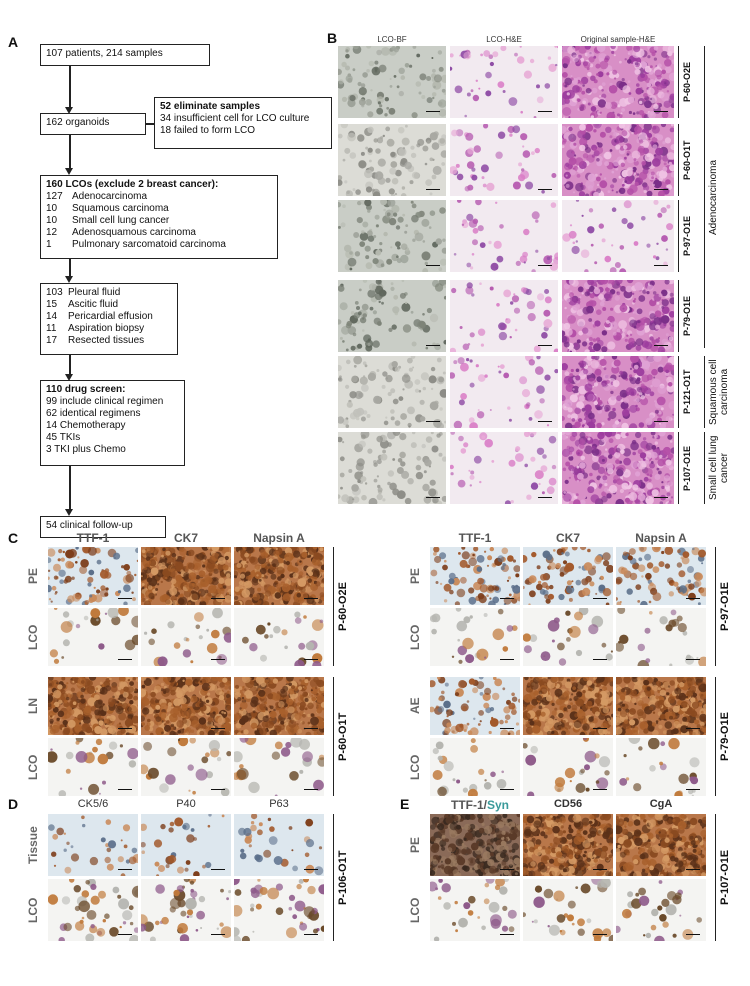 This screenshot has height=986, width=750. What do you see at coordinates (279, 804) in the screenshot?
I see `col-header-d: P63` at bounding box center [279, 804].